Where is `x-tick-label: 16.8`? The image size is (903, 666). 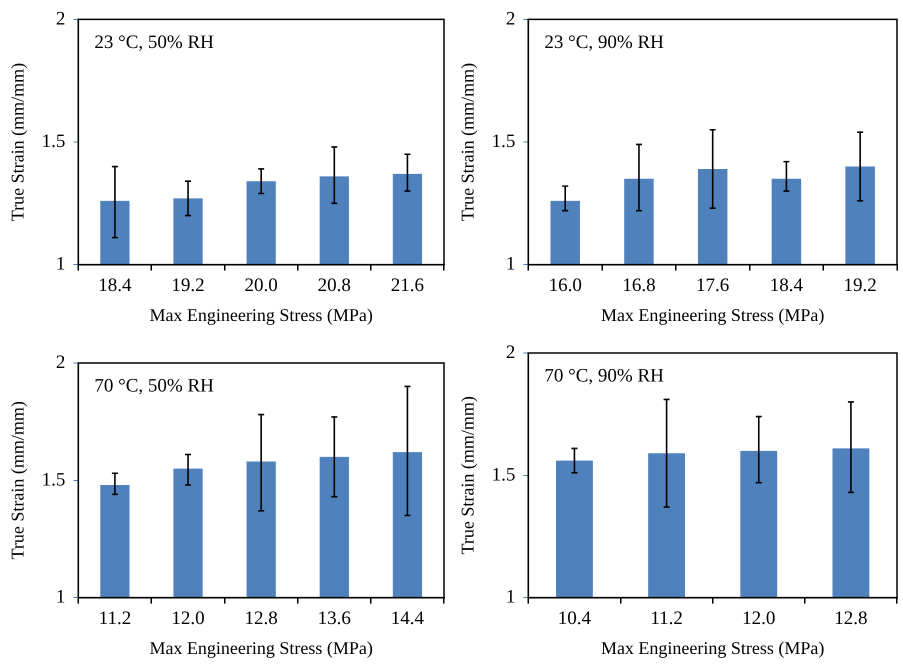
x-tick-label: 16.8 is located at coordinates (639, 285).